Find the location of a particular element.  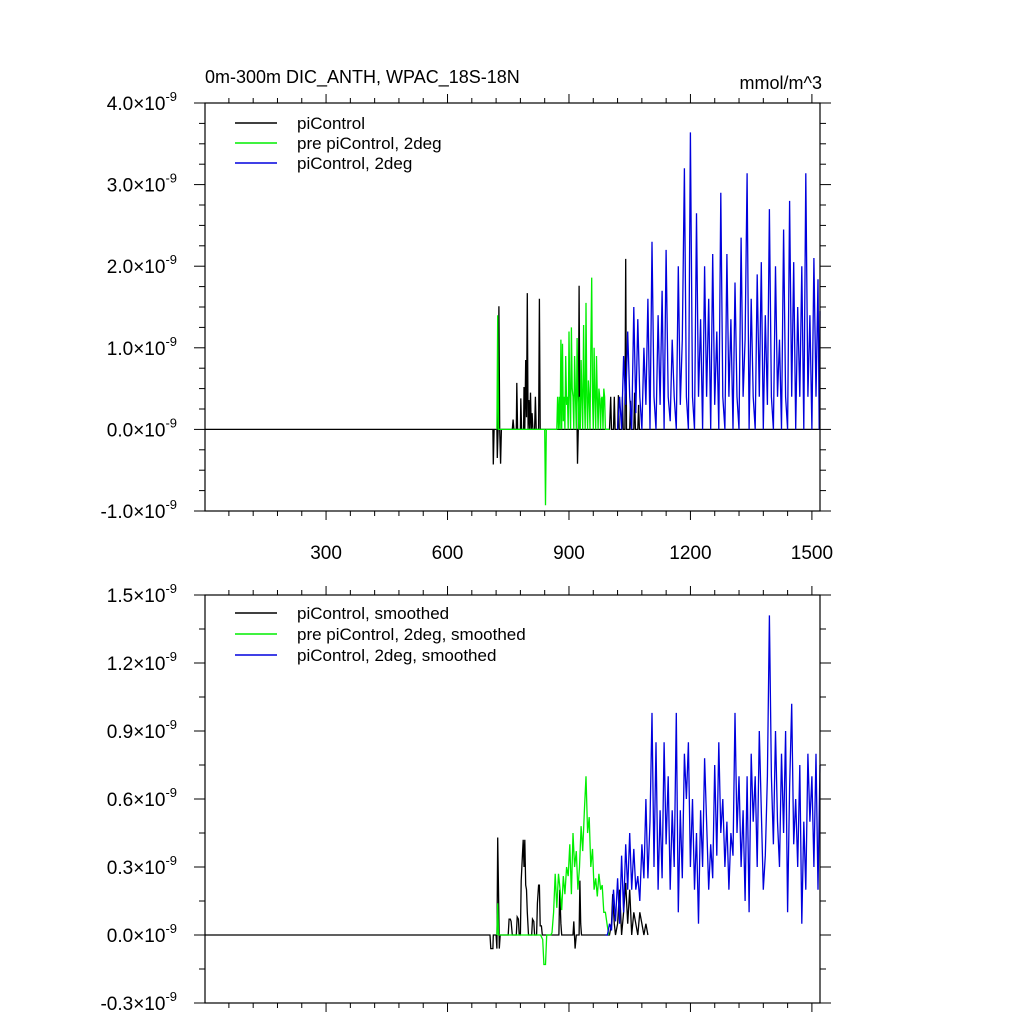

legend-label-0: piControl, smoothed is located at coordinates (373, 613).